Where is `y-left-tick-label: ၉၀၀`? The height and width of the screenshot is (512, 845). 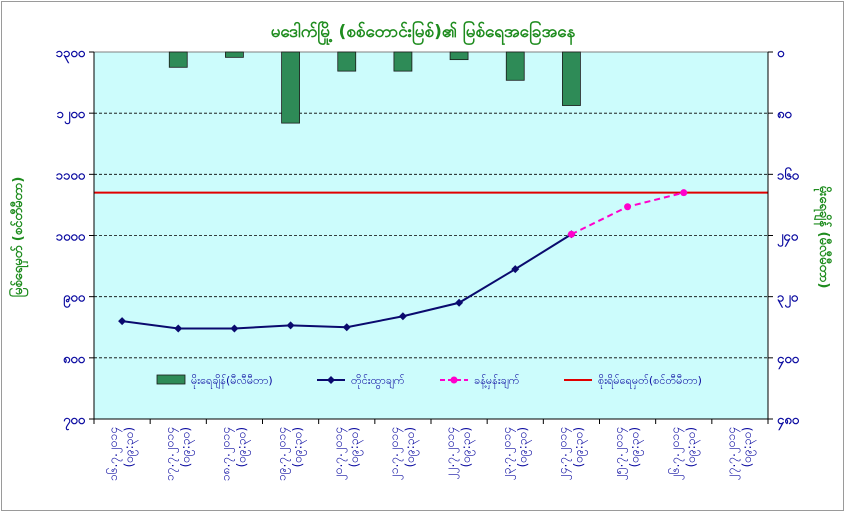
y-left-tick-label: ၉၀၀ is located at coordinates (74, 300).